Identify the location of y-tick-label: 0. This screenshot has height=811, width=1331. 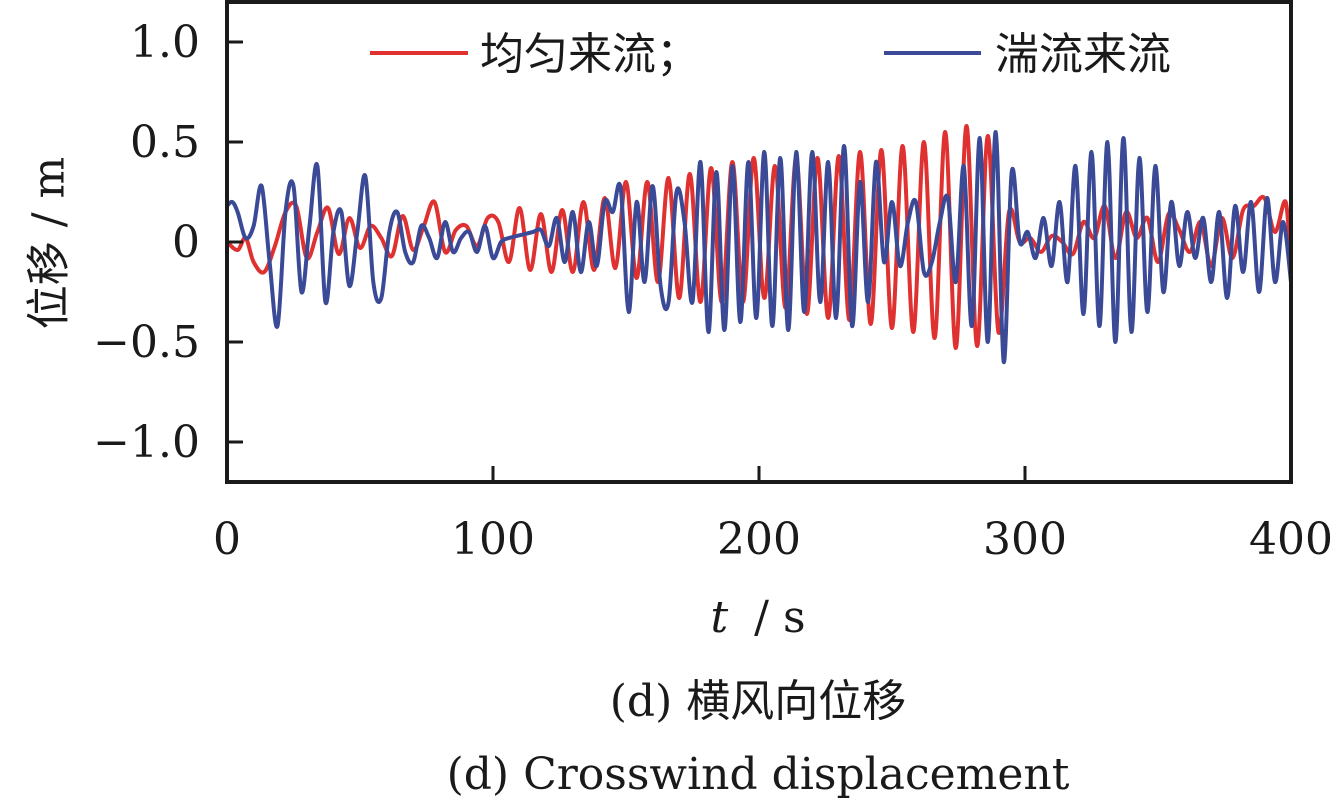
(186, 242).